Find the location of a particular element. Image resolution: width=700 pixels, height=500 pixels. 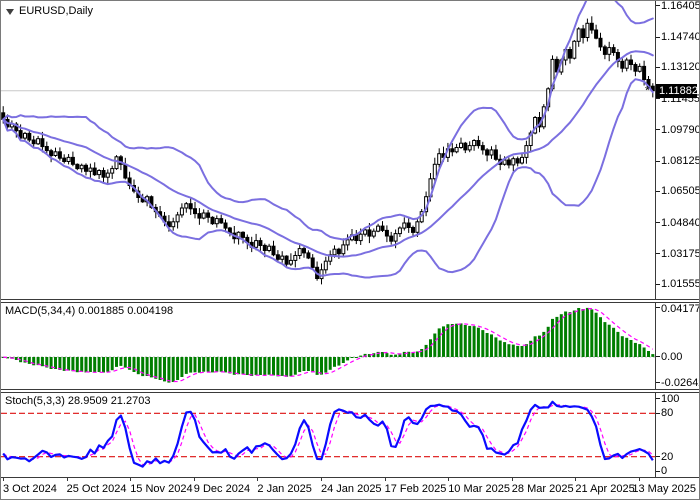

y-axis-tick-label: 1.06505 is located at coordinates (680, 191).